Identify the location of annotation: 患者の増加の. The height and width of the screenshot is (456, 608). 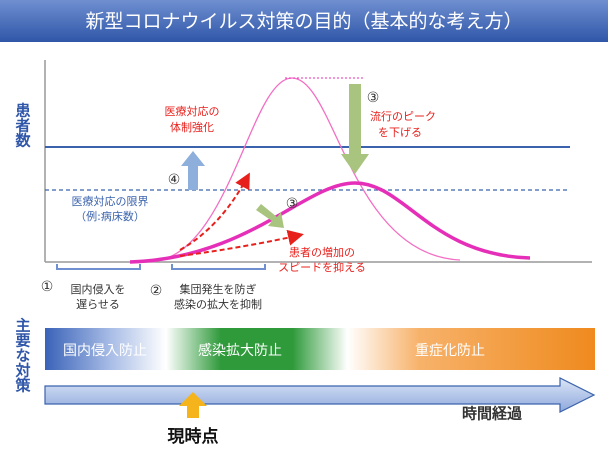
(322, 252).